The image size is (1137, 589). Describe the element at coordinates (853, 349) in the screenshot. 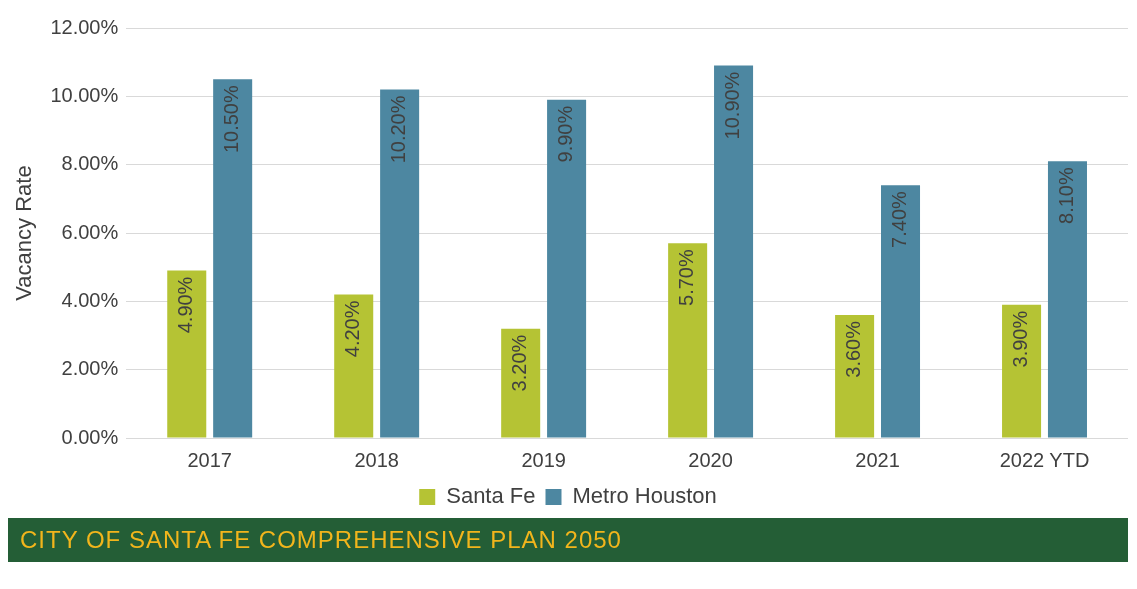

I see `data-label: 3.60%` at that location.